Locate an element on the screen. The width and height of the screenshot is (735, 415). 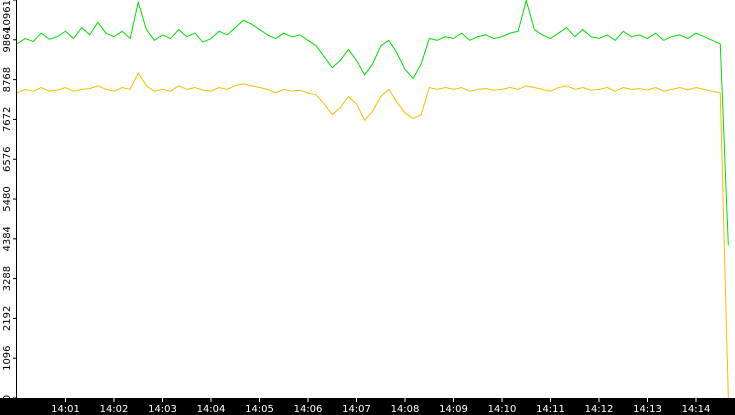
x-tick-label: 14:11 is located at coordinates (550, 409).